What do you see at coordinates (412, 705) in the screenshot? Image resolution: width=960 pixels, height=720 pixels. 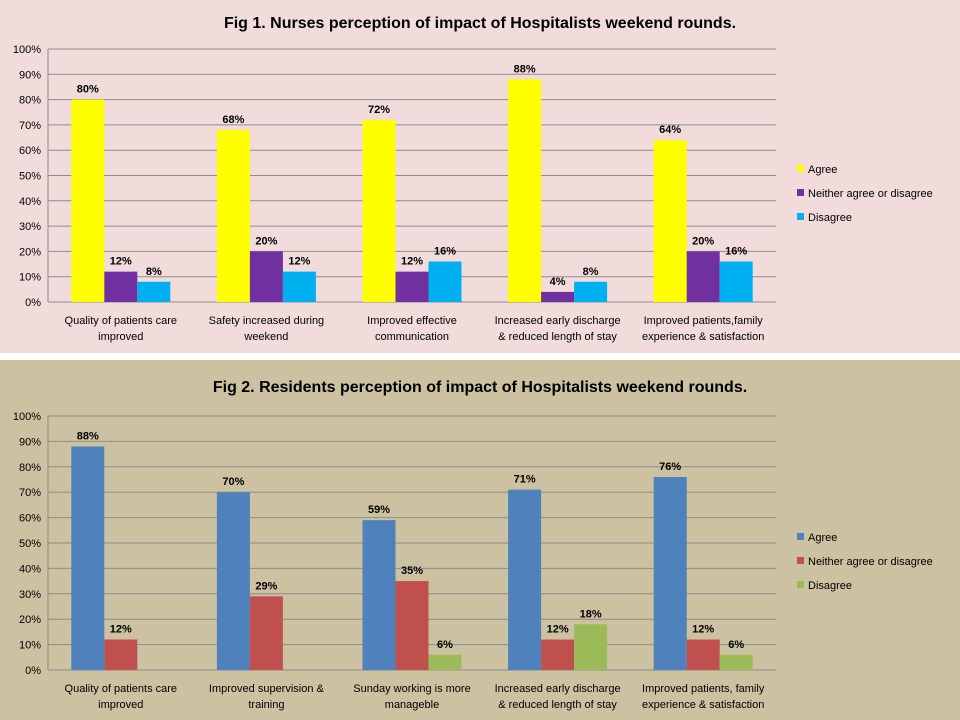 I see `category-label: manageble` at bounding box center [412, 705].